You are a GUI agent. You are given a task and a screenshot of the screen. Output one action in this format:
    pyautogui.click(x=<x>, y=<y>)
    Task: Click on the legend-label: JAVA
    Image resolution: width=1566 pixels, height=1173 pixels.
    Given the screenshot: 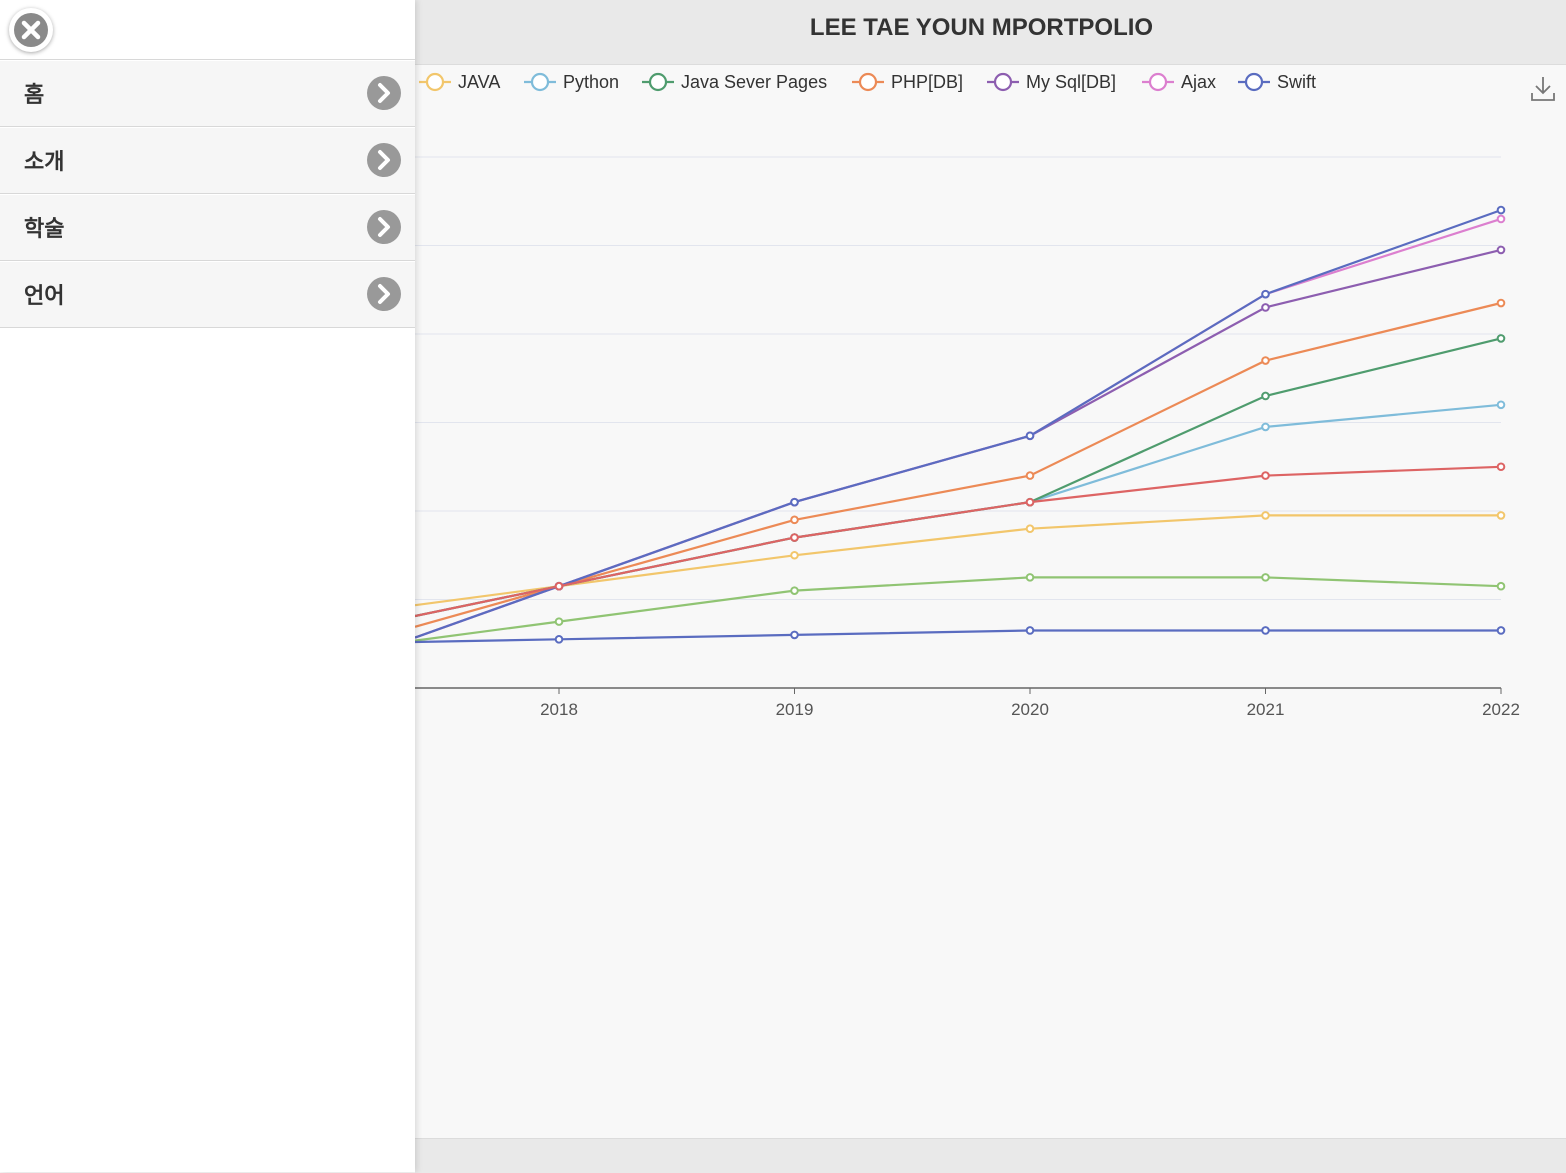 What is the action you would take?
    pyautogui.click(x=479, y=82)
    